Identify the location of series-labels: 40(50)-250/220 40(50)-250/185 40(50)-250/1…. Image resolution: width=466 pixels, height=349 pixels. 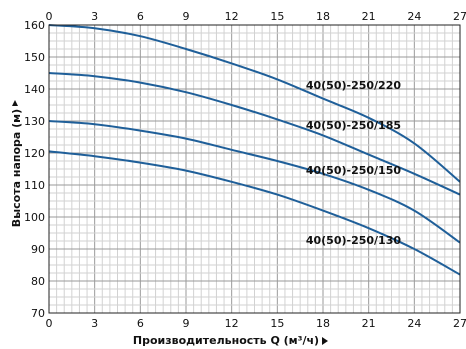
(354, 163).